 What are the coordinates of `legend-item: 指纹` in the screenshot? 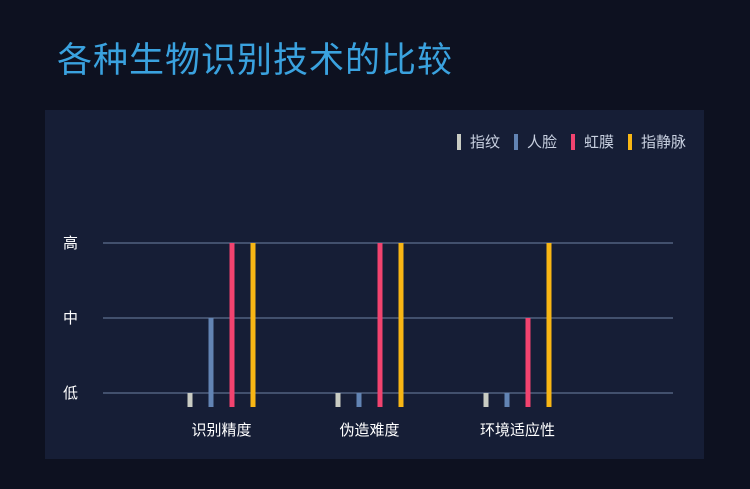 It's located at (478, 141).